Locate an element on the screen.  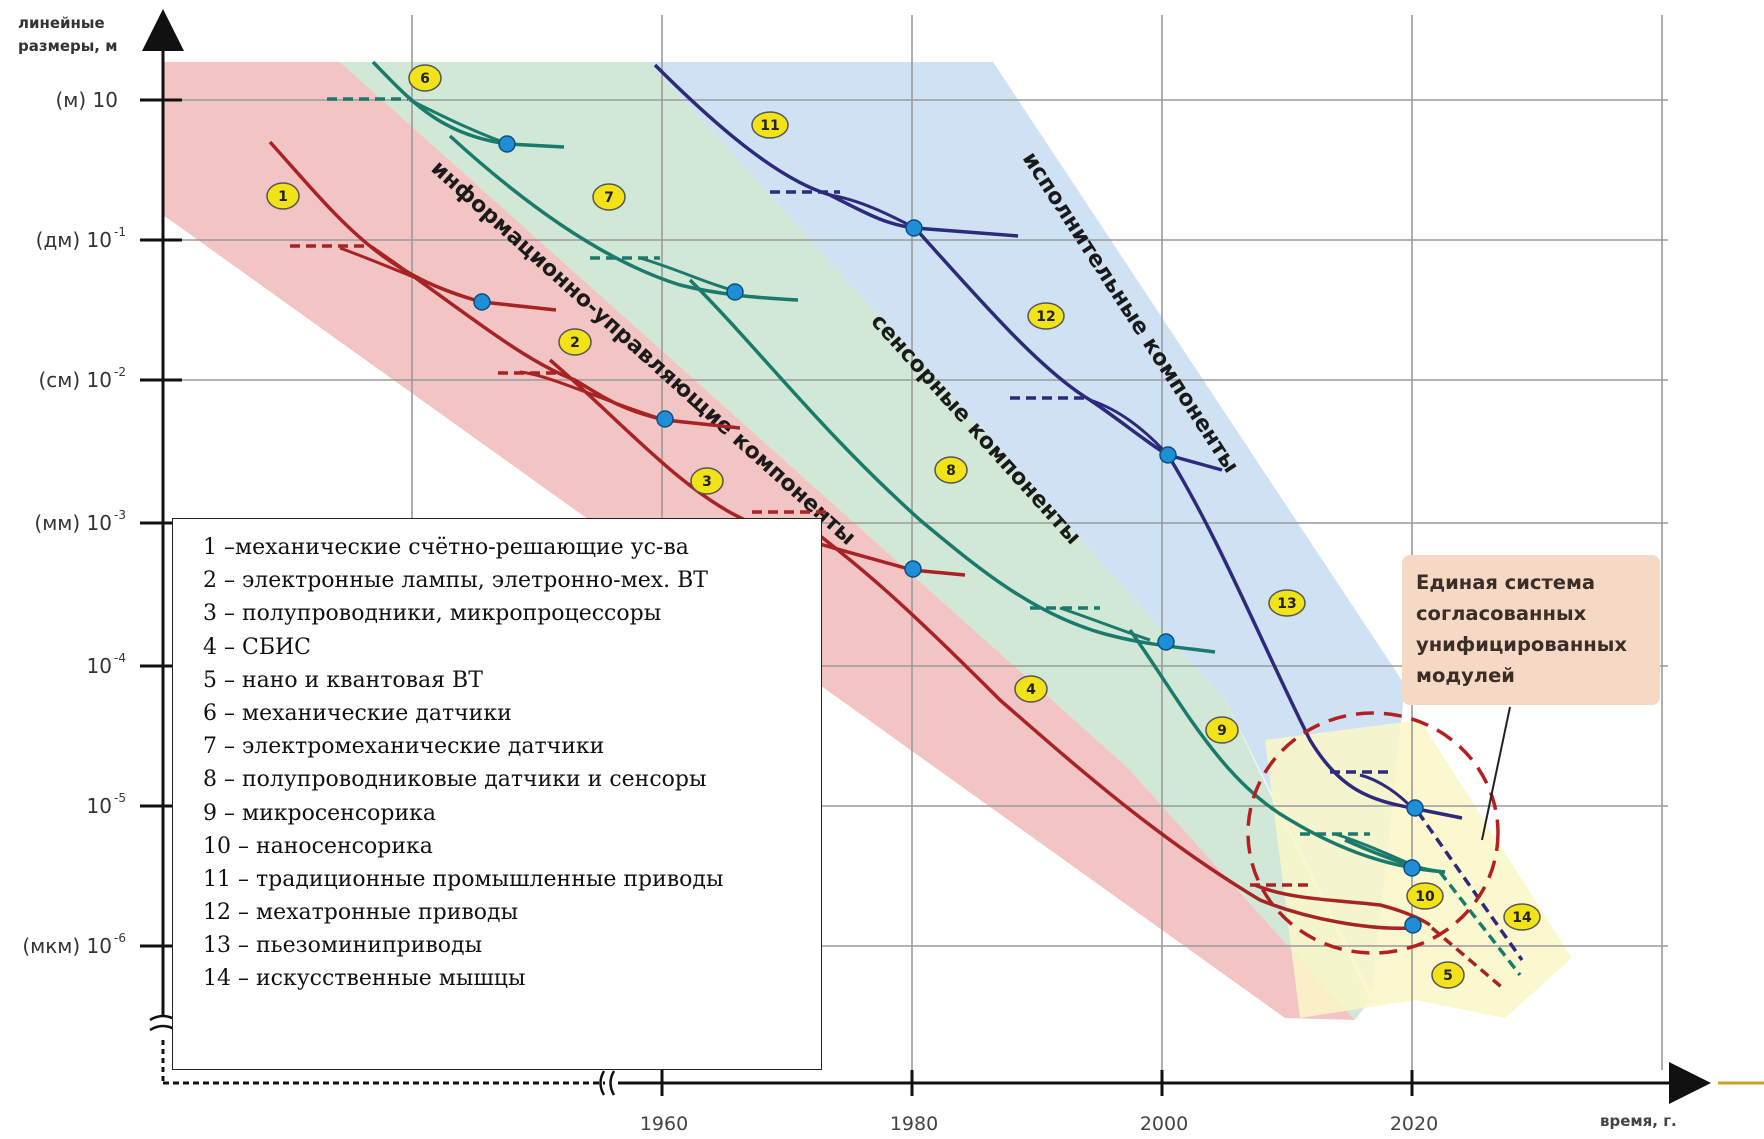
legend-item: 1 –механические счётно-решающие ус-ва is located at coordinates (446, 547).